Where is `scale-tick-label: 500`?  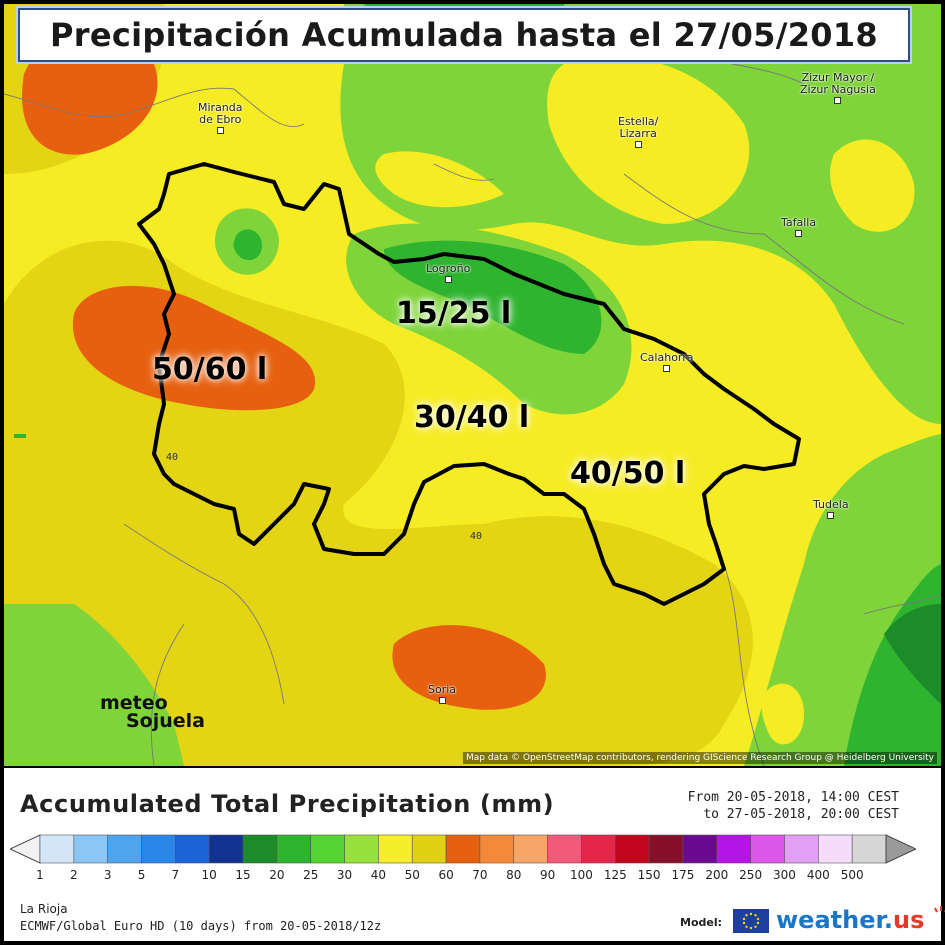 scale-tick-label: 500 is located at coordinates (852, 875).